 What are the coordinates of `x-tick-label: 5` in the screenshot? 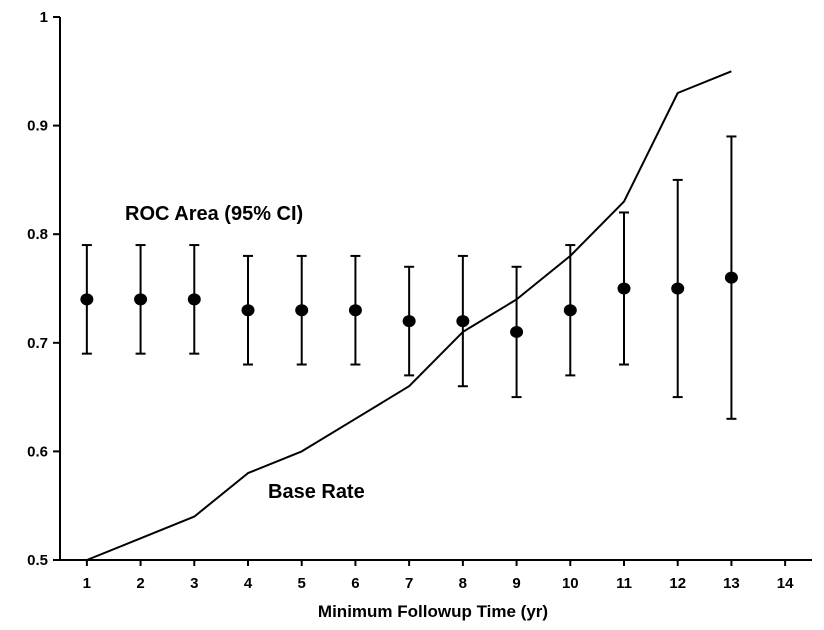 It's located at (302, 583).